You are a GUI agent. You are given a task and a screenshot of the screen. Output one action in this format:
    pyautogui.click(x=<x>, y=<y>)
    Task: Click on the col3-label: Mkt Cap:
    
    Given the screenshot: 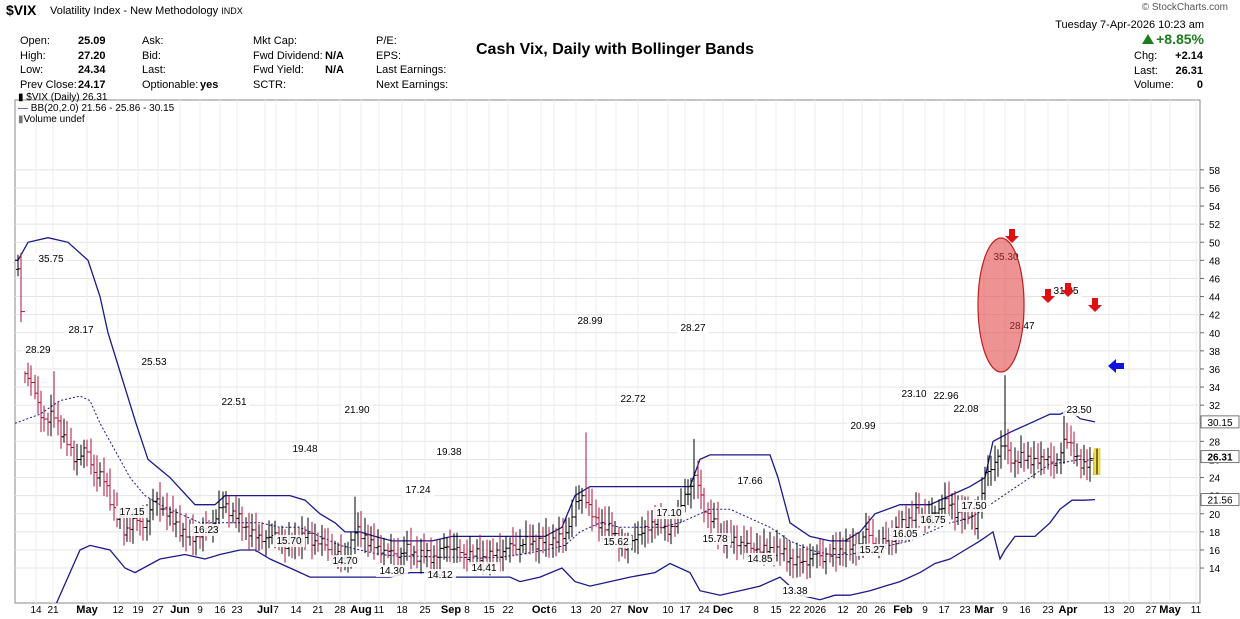 What is the action you would take?
    pyautogui.click(x=275, y=41)
    